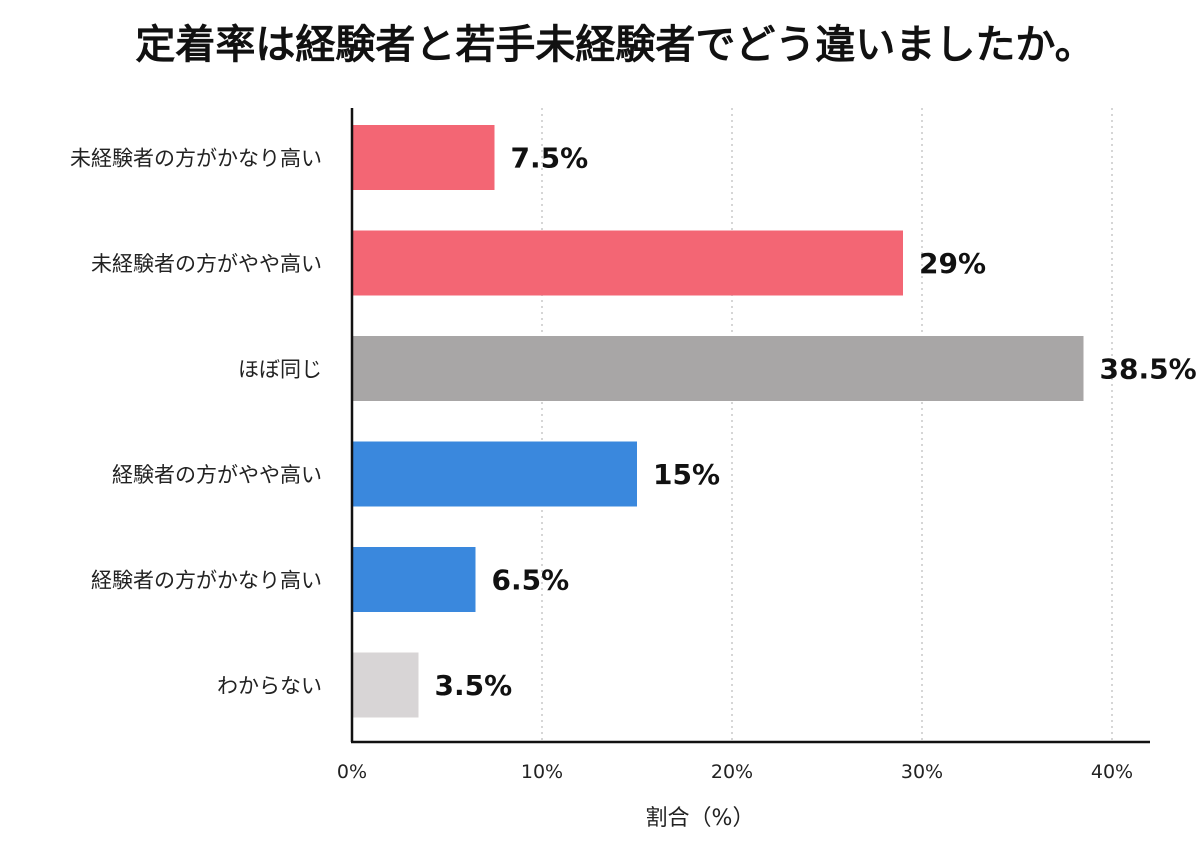 This screenshot has height=850, width=1200. Describe the element at coordinates (474, 685) in the screenshot. I see `data-label: 3.5%` at that location.